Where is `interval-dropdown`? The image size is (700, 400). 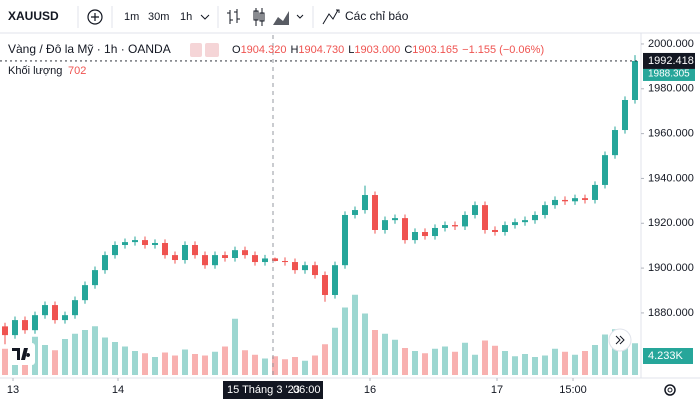 interval-dropdown is located at coordinates (205, 17).